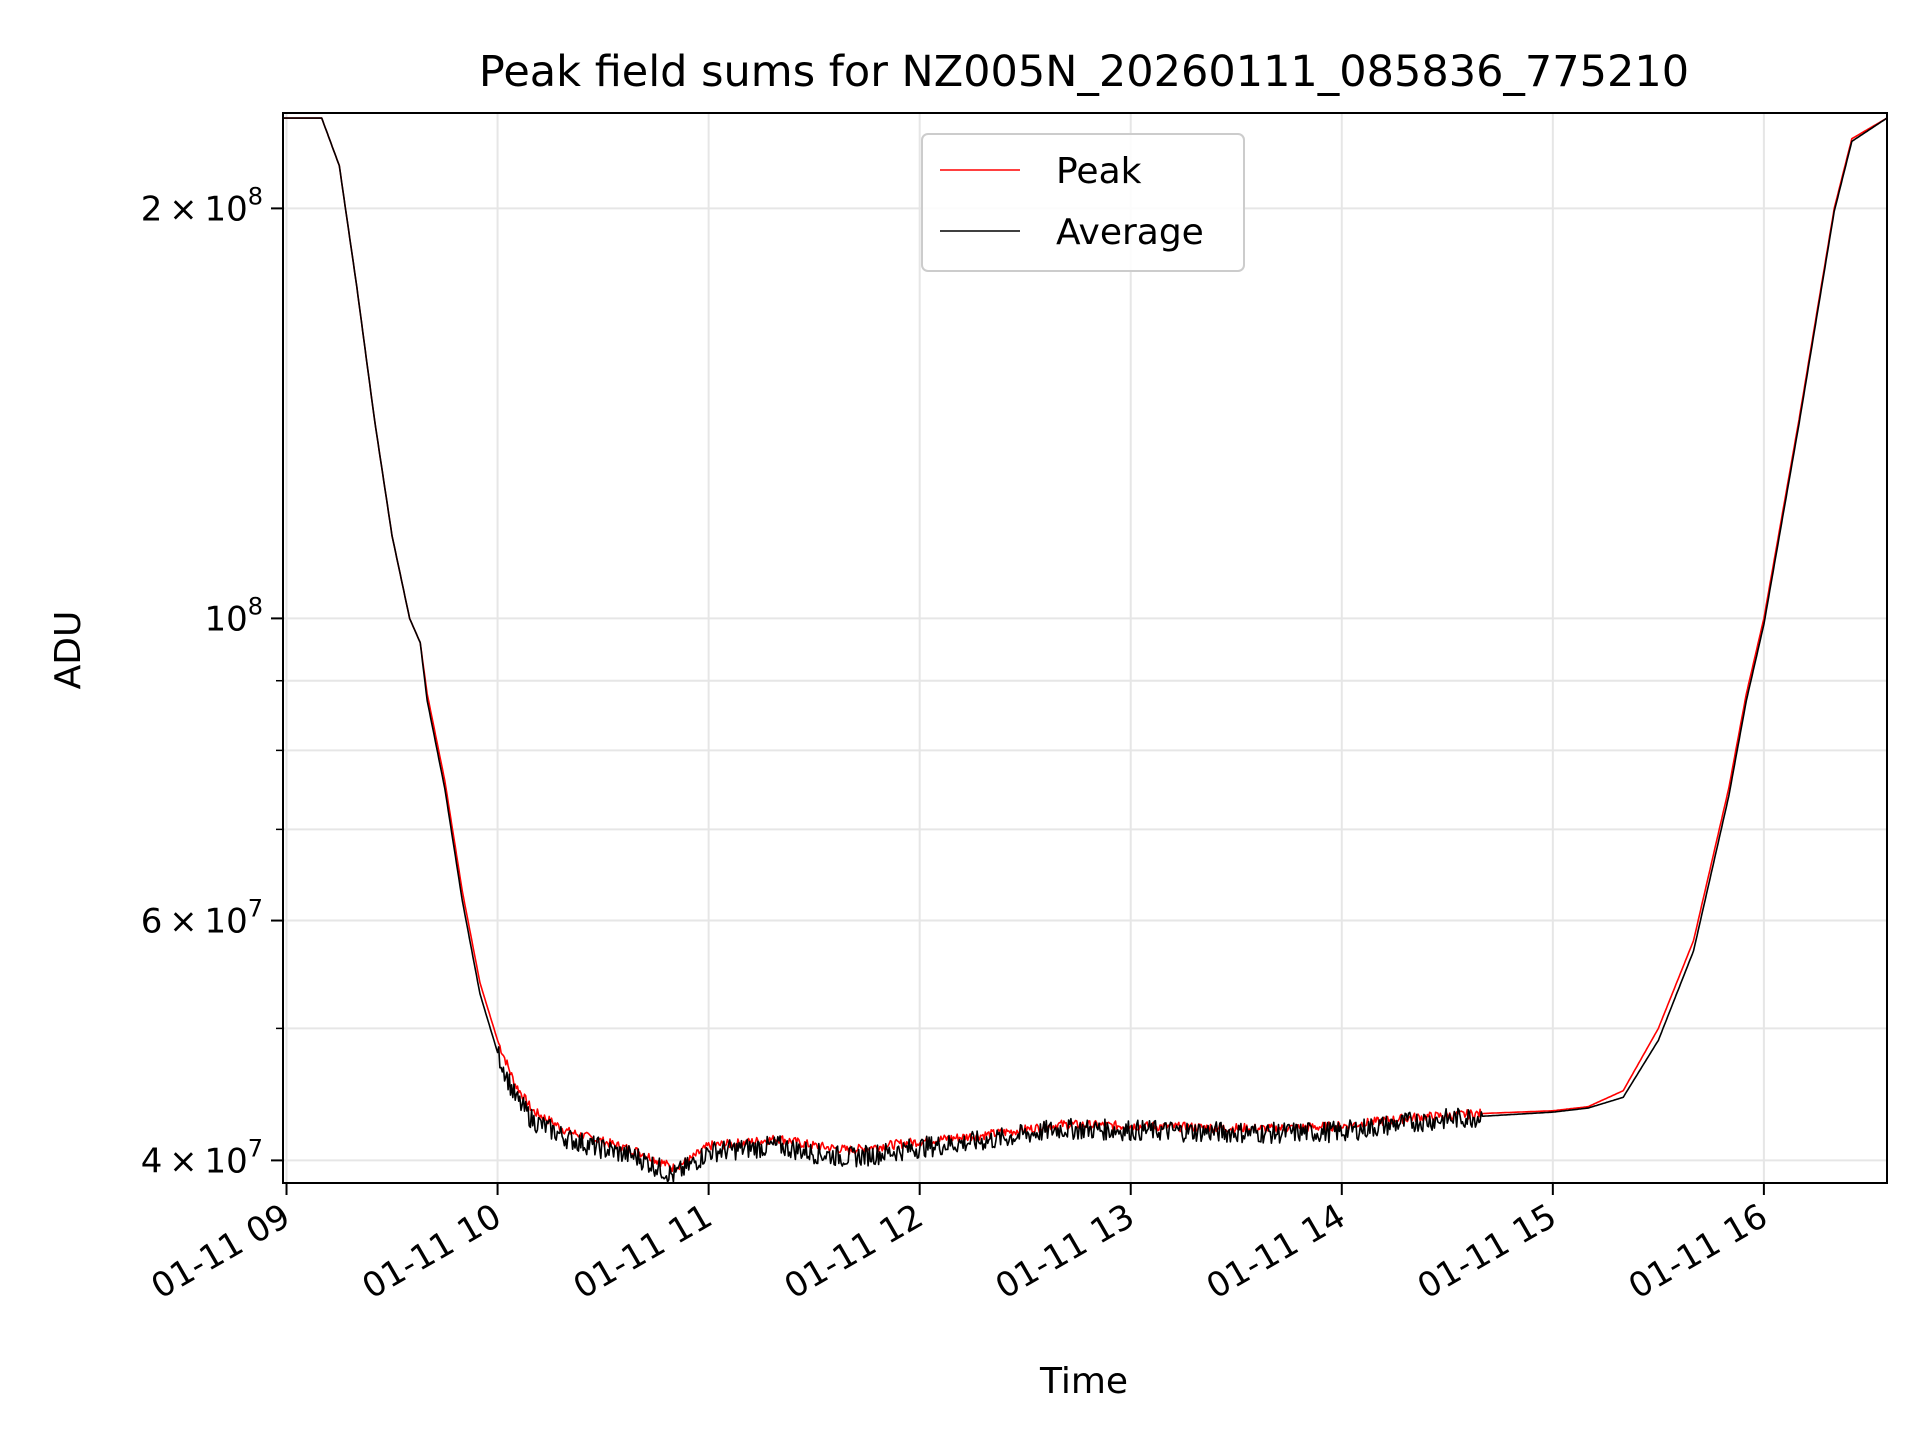 The image size is (1920, 1440). What do you see at coordinates (643, 1251) in the screenshot?
I see `x-tick-label: 01-11 11` at bounding box center [643, 1251].